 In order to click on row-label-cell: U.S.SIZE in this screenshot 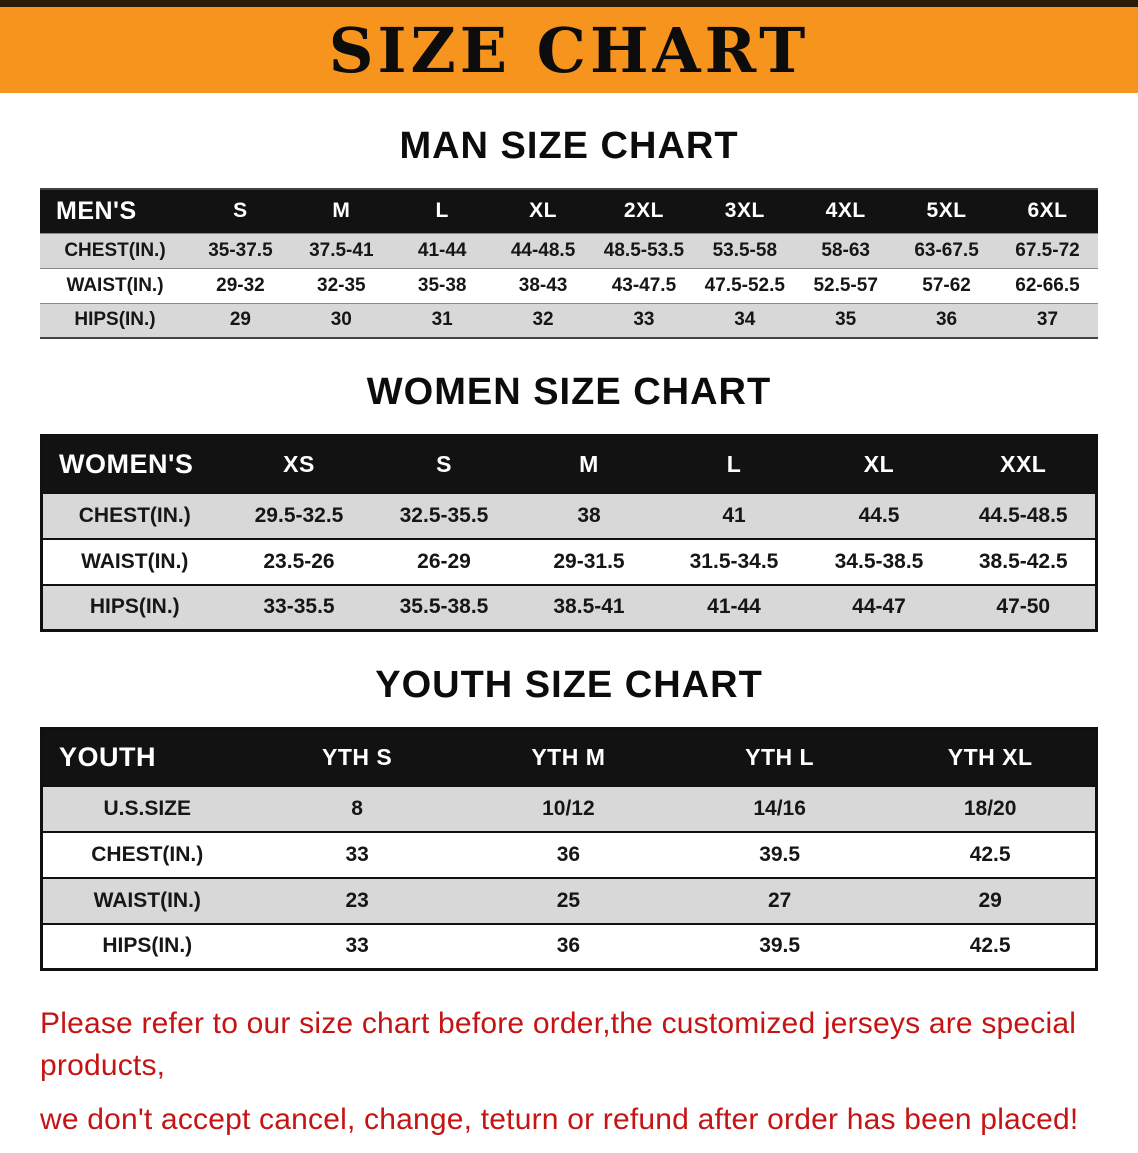, I will do `click(146, 808)`.